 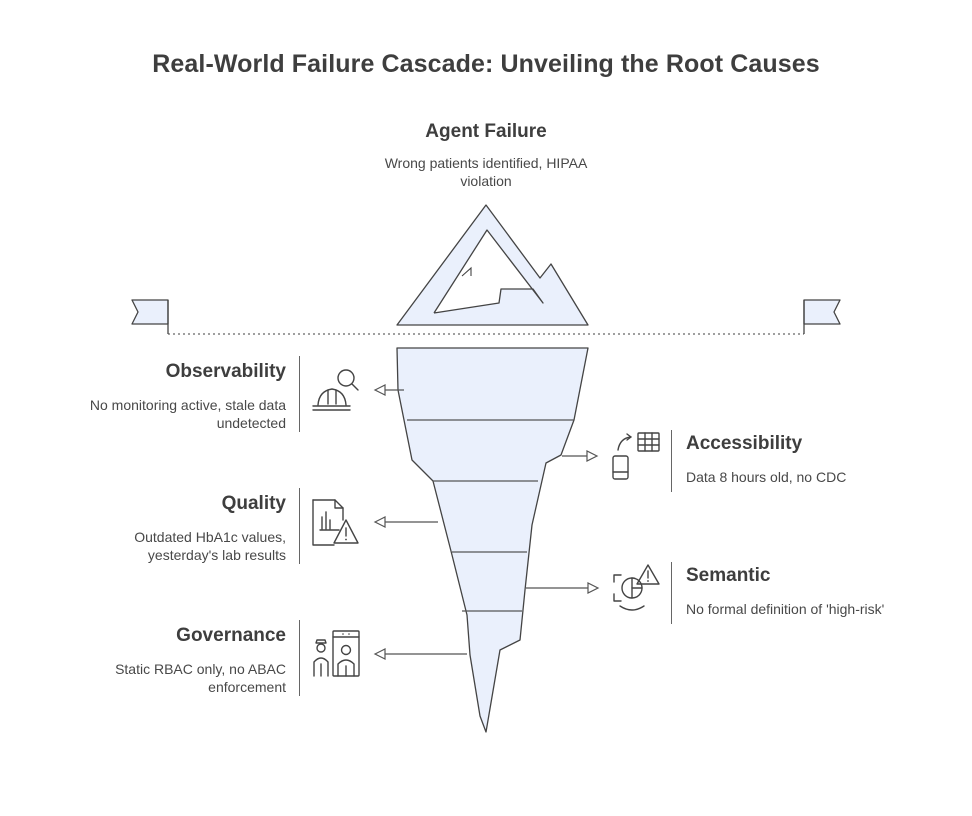 What do you see at coordinates (766, 477) in the screenshot?
I see `accessibility-description: Data 8 hours old, no CDC` at bounding box center [766, 477].